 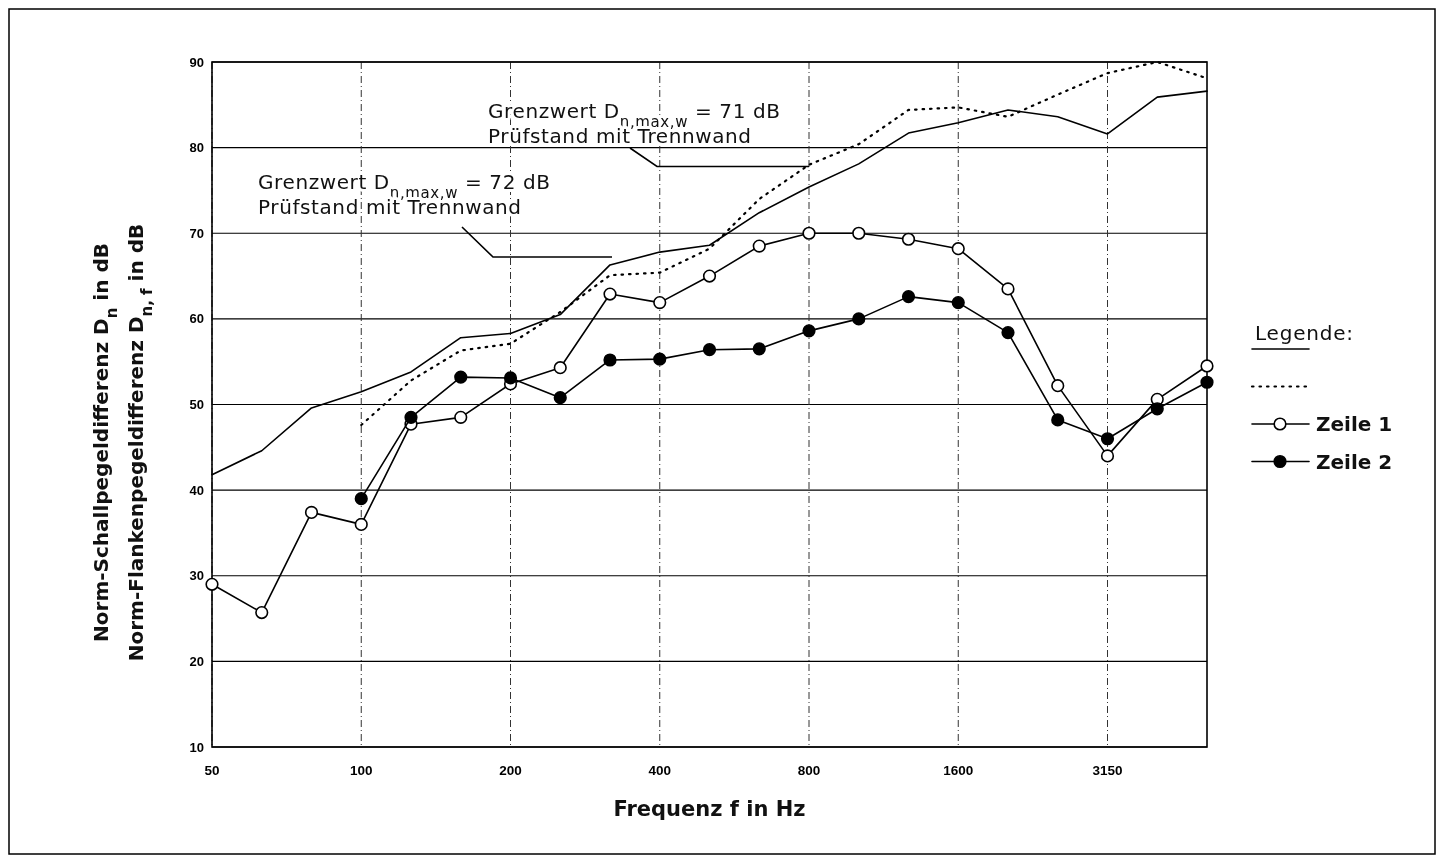 I want to click on y-tick-label: 40, so click(x=196, y=490).